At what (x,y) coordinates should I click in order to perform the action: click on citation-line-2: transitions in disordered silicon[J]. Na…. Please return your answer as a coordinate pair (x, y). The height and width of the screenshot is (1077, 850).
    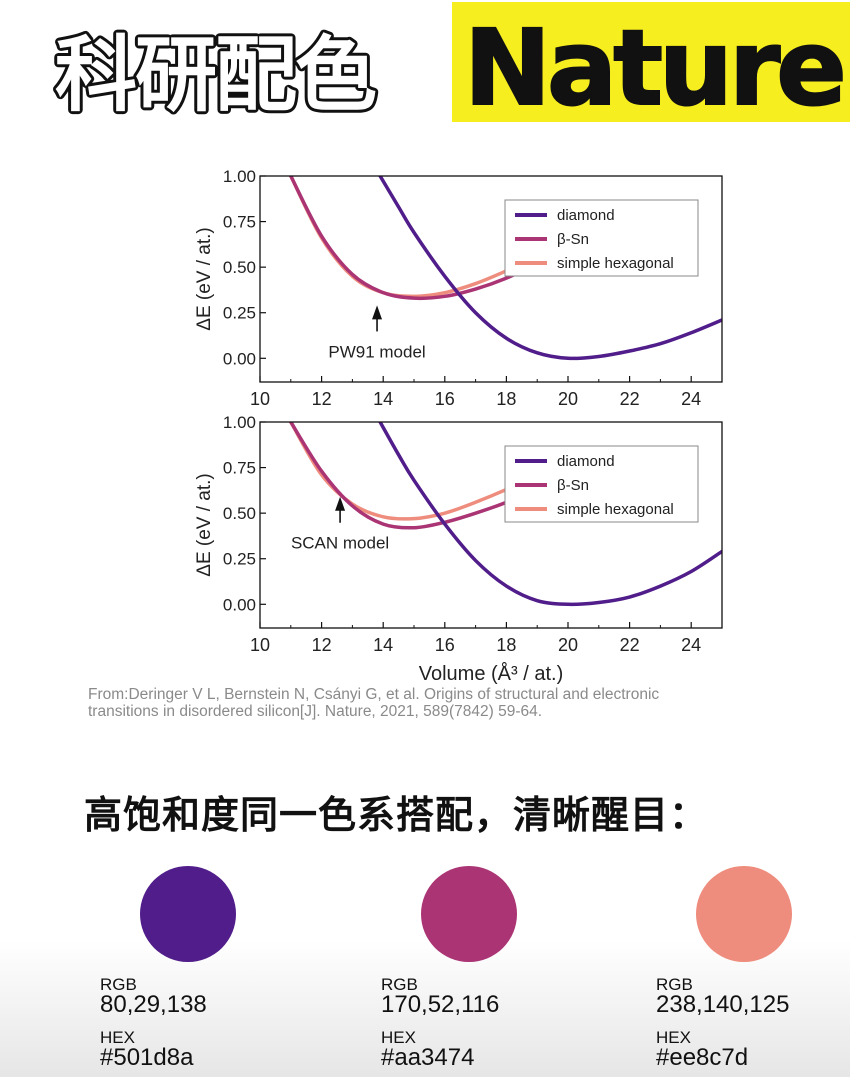
    Looking at the image, I should click on (315, 711).